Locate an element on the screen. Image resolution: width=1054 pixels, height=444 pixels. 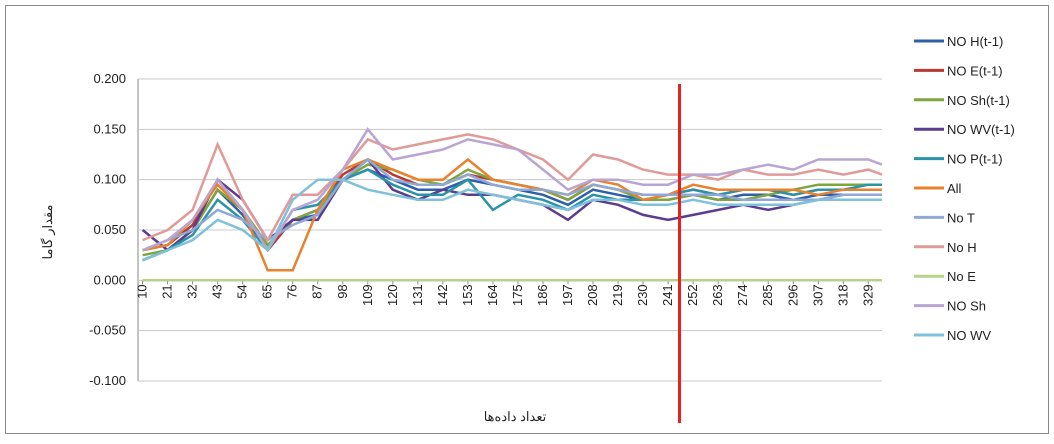
legend-label: NO WV is located at coordinates (969, 335).